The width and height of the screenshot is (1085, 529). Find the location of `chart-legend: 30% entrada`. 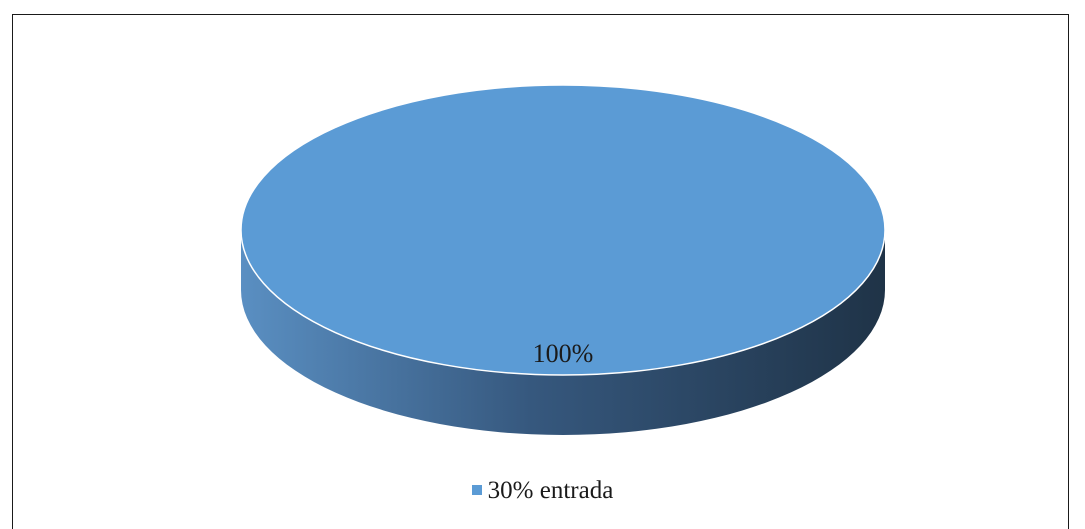

chart-legend: 30% entrada is located at coordinates (542, 491).